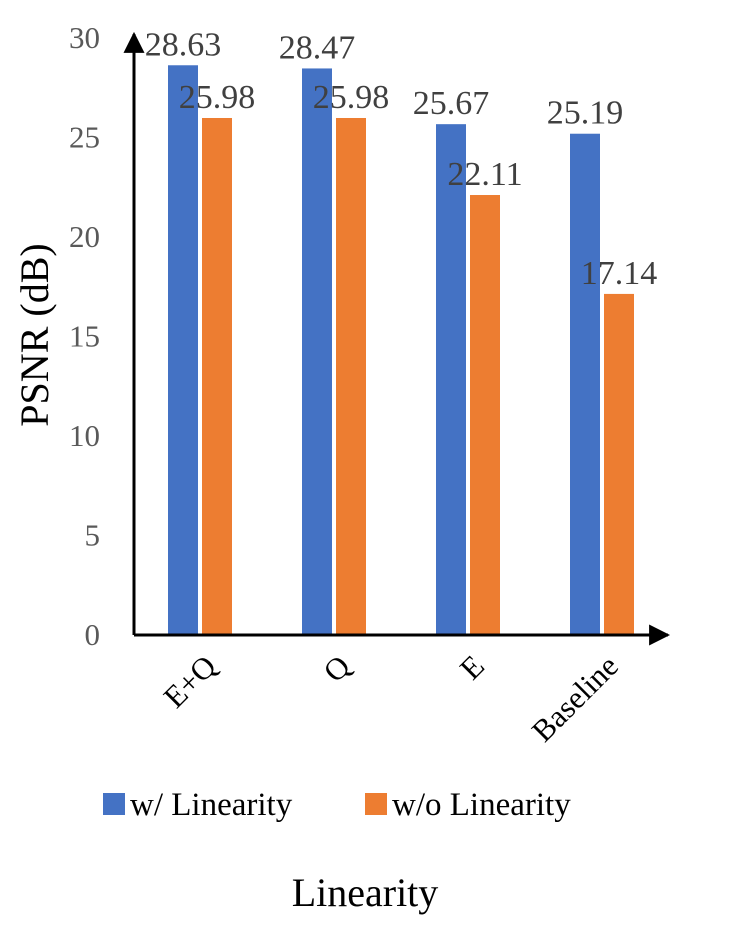 Image resolution: width=729 pixels, height=947 pixels. What do you see at coordinates (585, 113) in the screenshot?
I see `data-label-s0-c3: 25.19` at bounding box center [585, 113].